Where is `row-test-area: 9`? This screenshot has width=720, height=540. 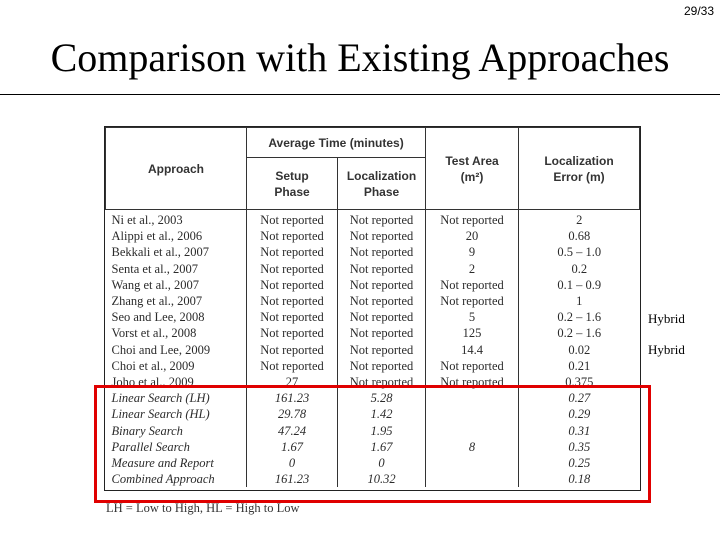 row-test-area: 9 is located at coordinates (472, 252).